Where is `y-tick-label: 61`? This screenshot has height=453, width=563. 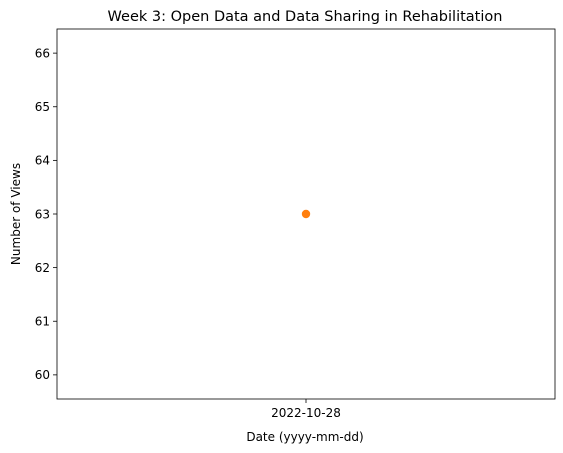
y-tick-label: 61 is located at coordinates (42, 322).